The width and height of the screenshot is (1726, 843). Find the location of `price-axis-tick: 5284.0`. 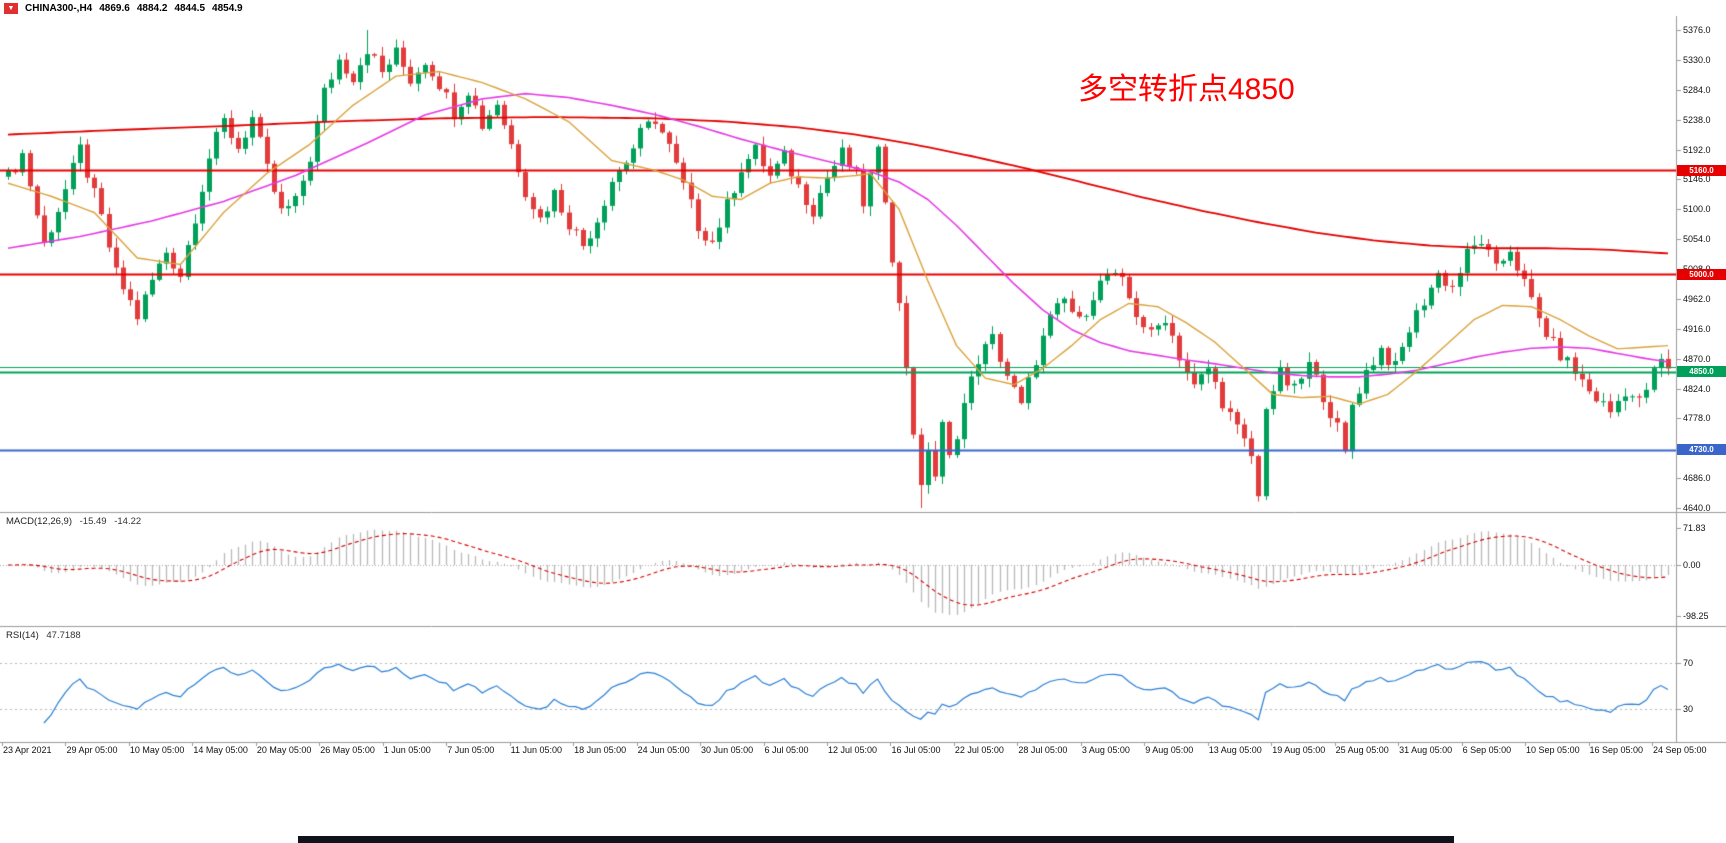

price-axis-tick: 5284.0 is located at coordinates (1697, 89).